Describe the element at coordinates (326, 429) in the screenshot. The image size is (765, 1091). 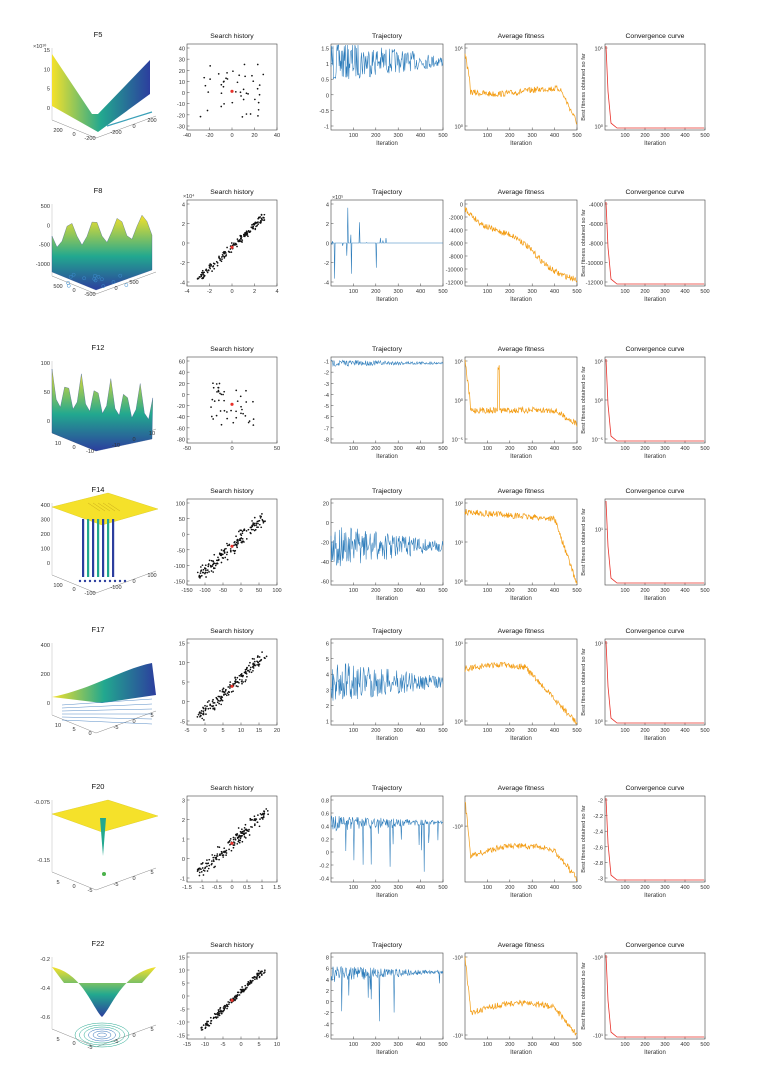
I see `y-tick-label: -7` at that location.